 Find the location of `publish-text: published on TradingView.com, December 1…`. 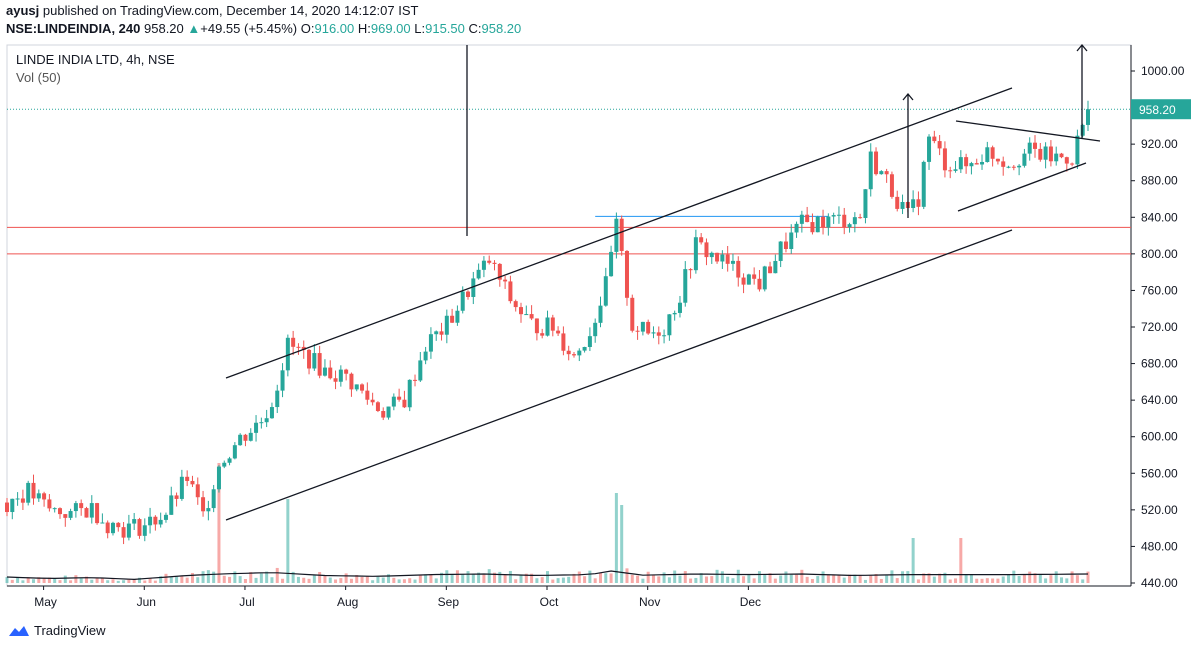

publish-text: published on TradingView.com, December 1… is located at coordinates (230, 10).